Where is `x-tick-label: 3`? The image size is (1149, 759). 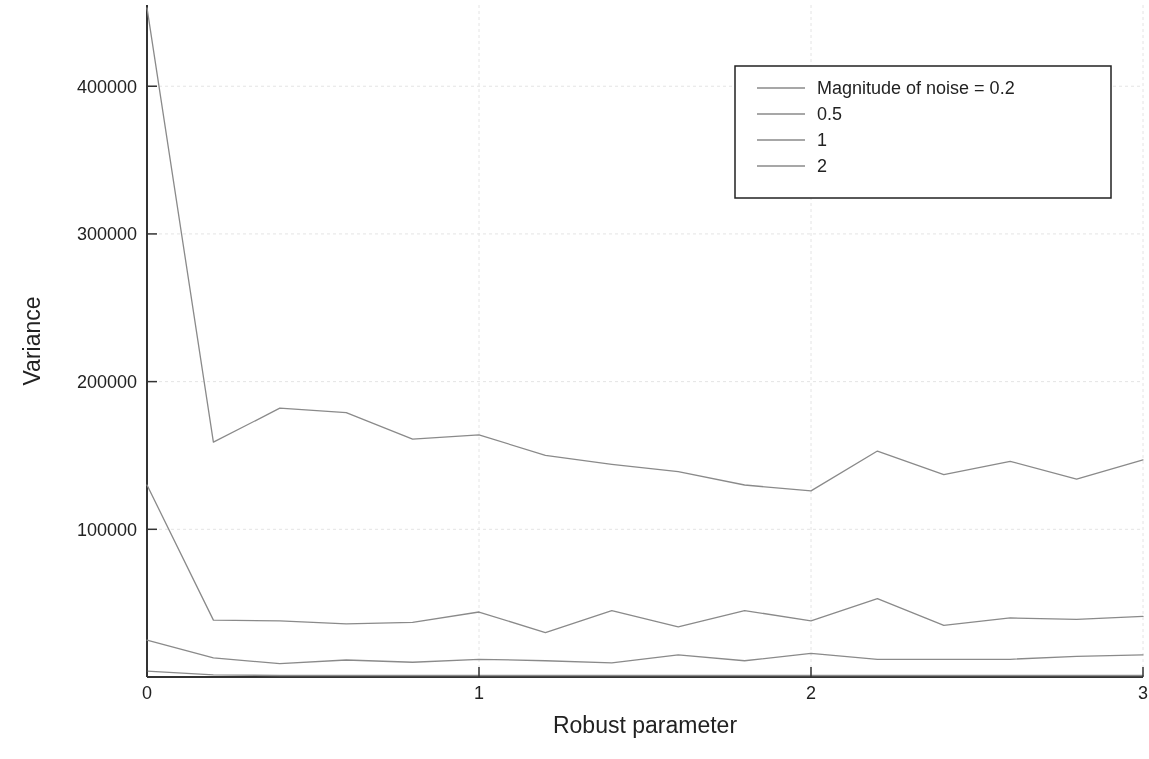
x-tick-label: 3 is located at coordinates (1143, 693).